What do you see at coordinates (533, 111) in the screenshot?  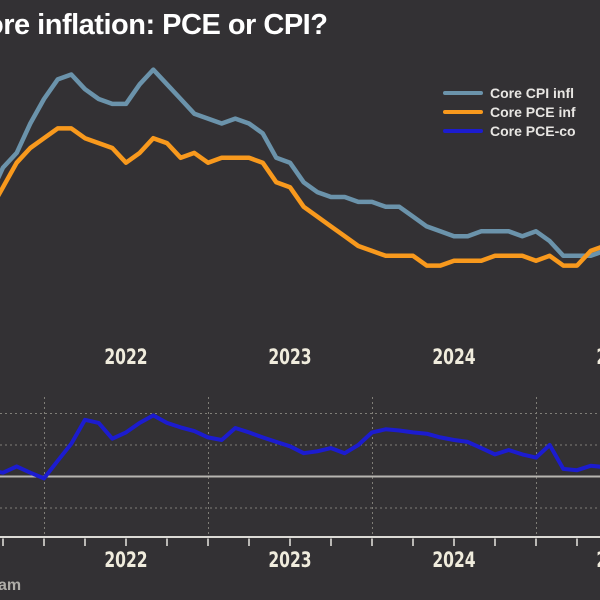 I see `legend-label-core-pce: Core PCE inf` at bounding box center [533, 111].